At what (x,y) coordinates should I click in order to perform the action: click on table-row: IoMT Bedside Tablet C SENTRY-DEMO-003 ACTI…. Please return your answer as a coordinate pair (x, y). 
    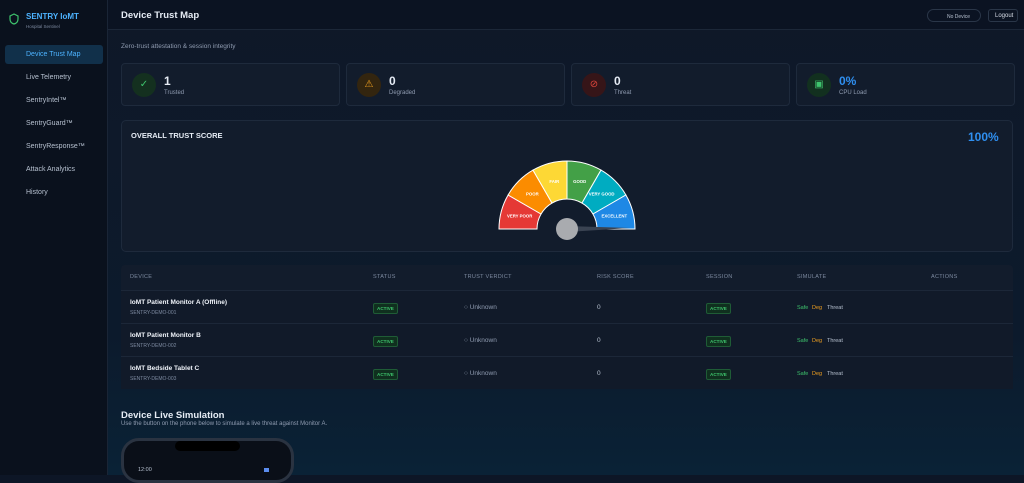
    Looking at the image, I should click on (567, 372).